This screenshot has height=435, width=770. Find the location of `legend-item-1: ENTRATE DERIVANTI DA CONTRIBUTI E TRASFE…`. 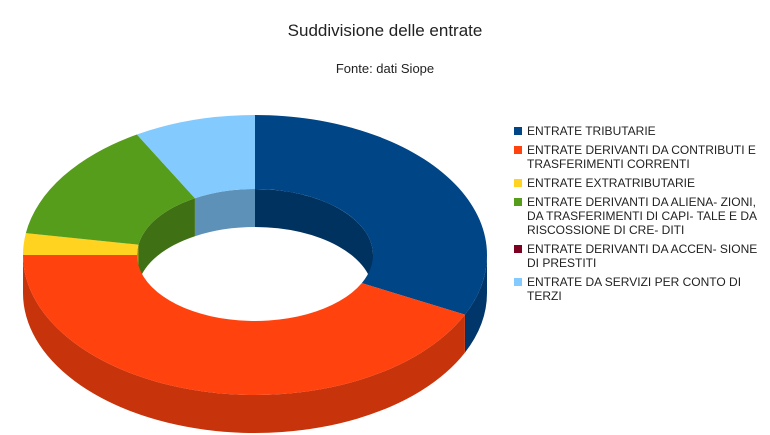

legend-item-1: ENTRATE DERIVANTI DA CONTRIBUTI E TRASFE… is located at coordinates (639, 157).